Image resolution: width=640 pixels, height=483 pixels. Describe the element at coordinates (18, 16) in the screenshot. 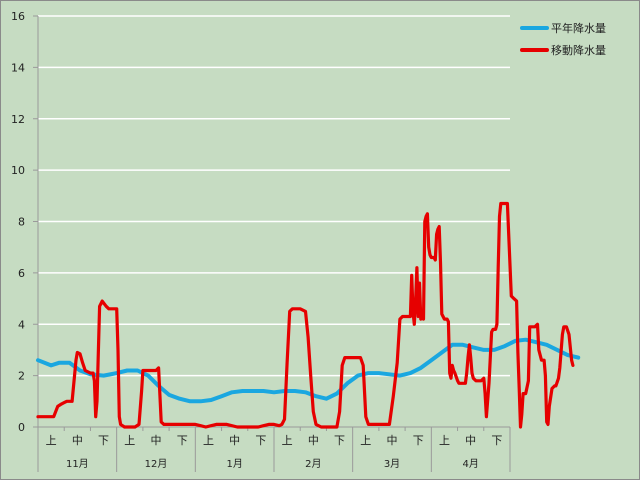

I see `y-tick-label: 16` at that location.